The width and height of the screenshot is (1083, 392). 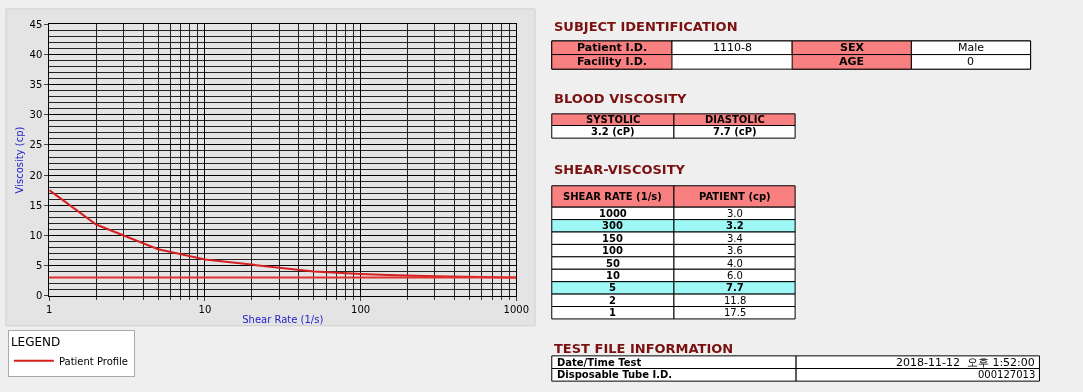 I want to click on y-tick-label: 0, so click(x=39, y=296).